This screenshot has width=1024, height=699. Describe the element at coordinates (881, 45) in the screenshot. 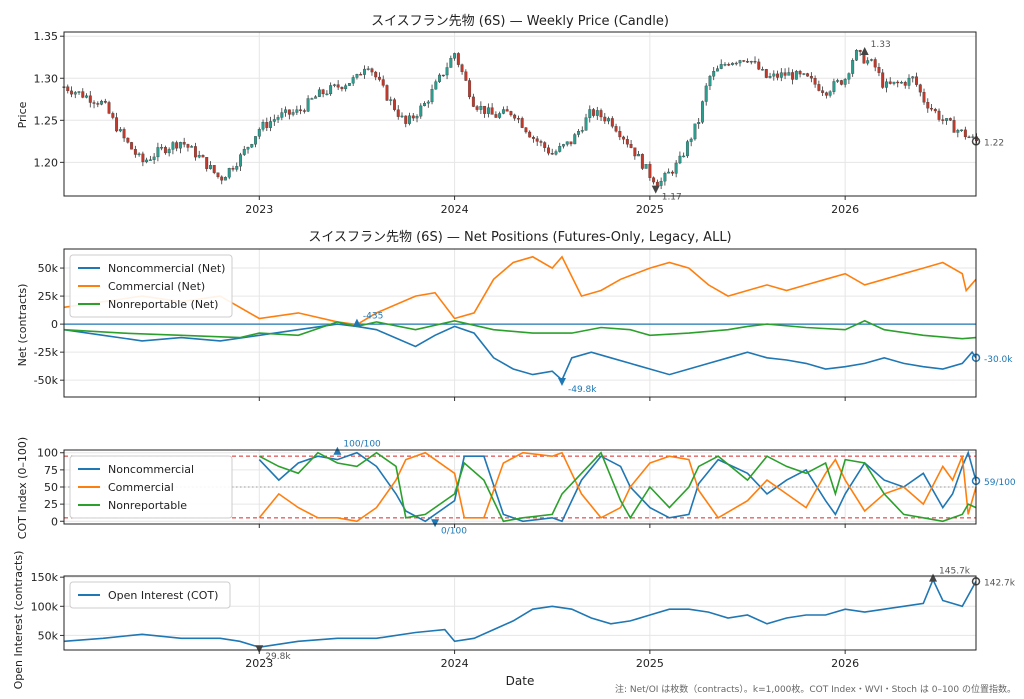

I see `annotation-label: 1.33` at that location.